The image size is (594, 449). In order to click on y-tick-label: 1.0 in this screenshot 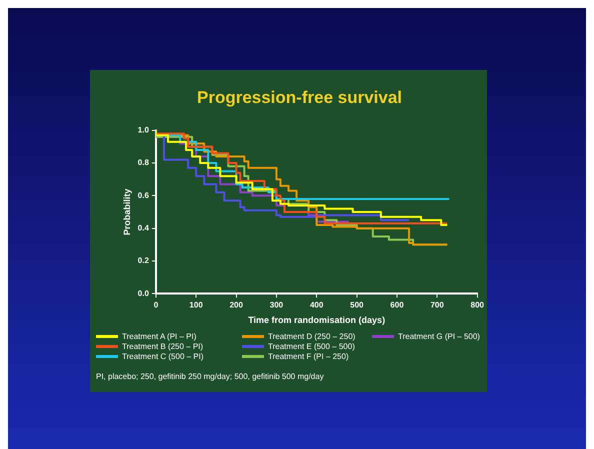, I will do `click(144, 130)`.